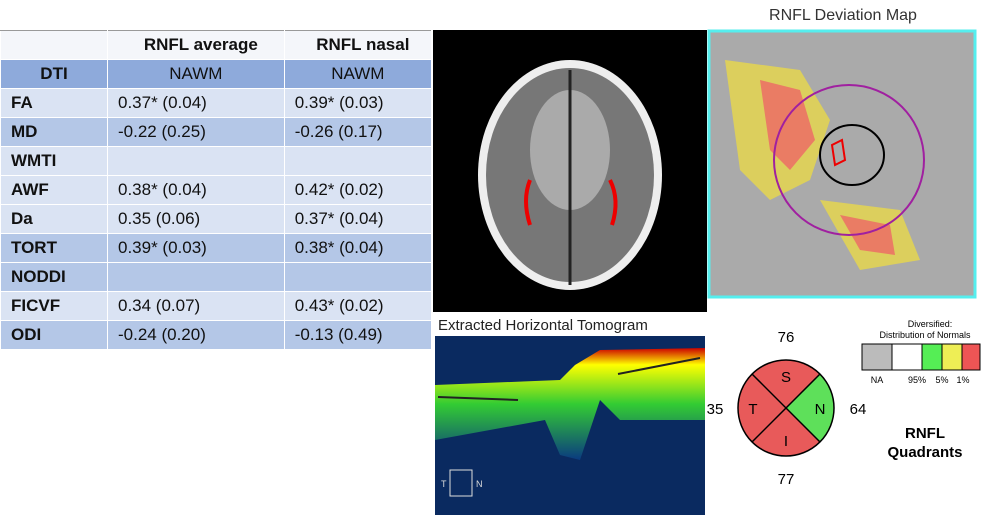 This screenshot has height=518, width=982. I want to click on quadrant-chart: S N I T 76 64 77 35 RNFL Quadrants, so click(835, 408).